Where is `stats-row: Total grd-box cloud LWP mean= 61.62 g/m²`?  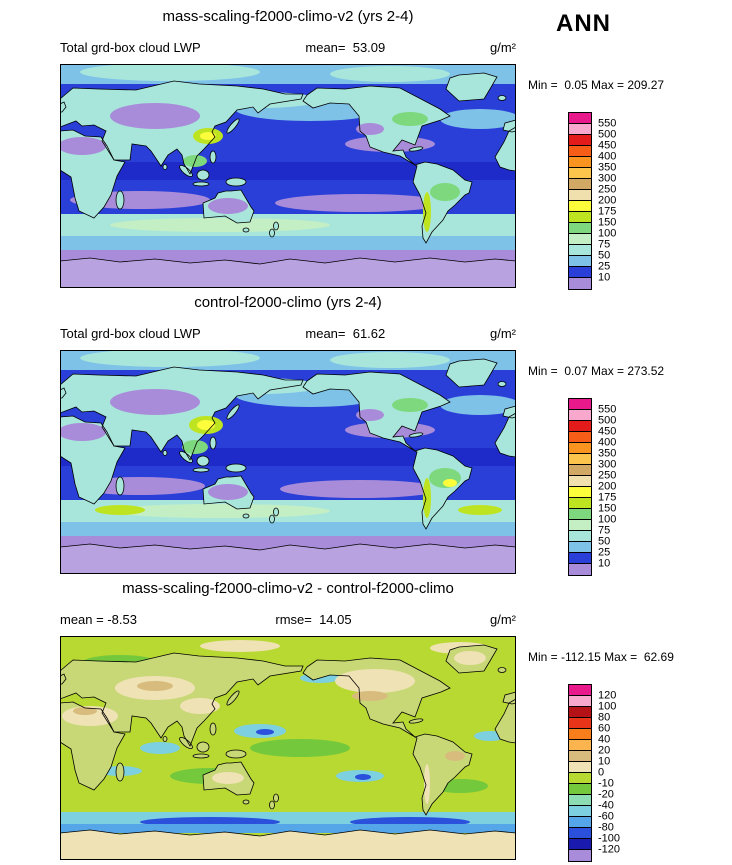 stats-row: Total grd-box cloud LWP mean= 61.62 g/m² is located at coordinates (288, 333).